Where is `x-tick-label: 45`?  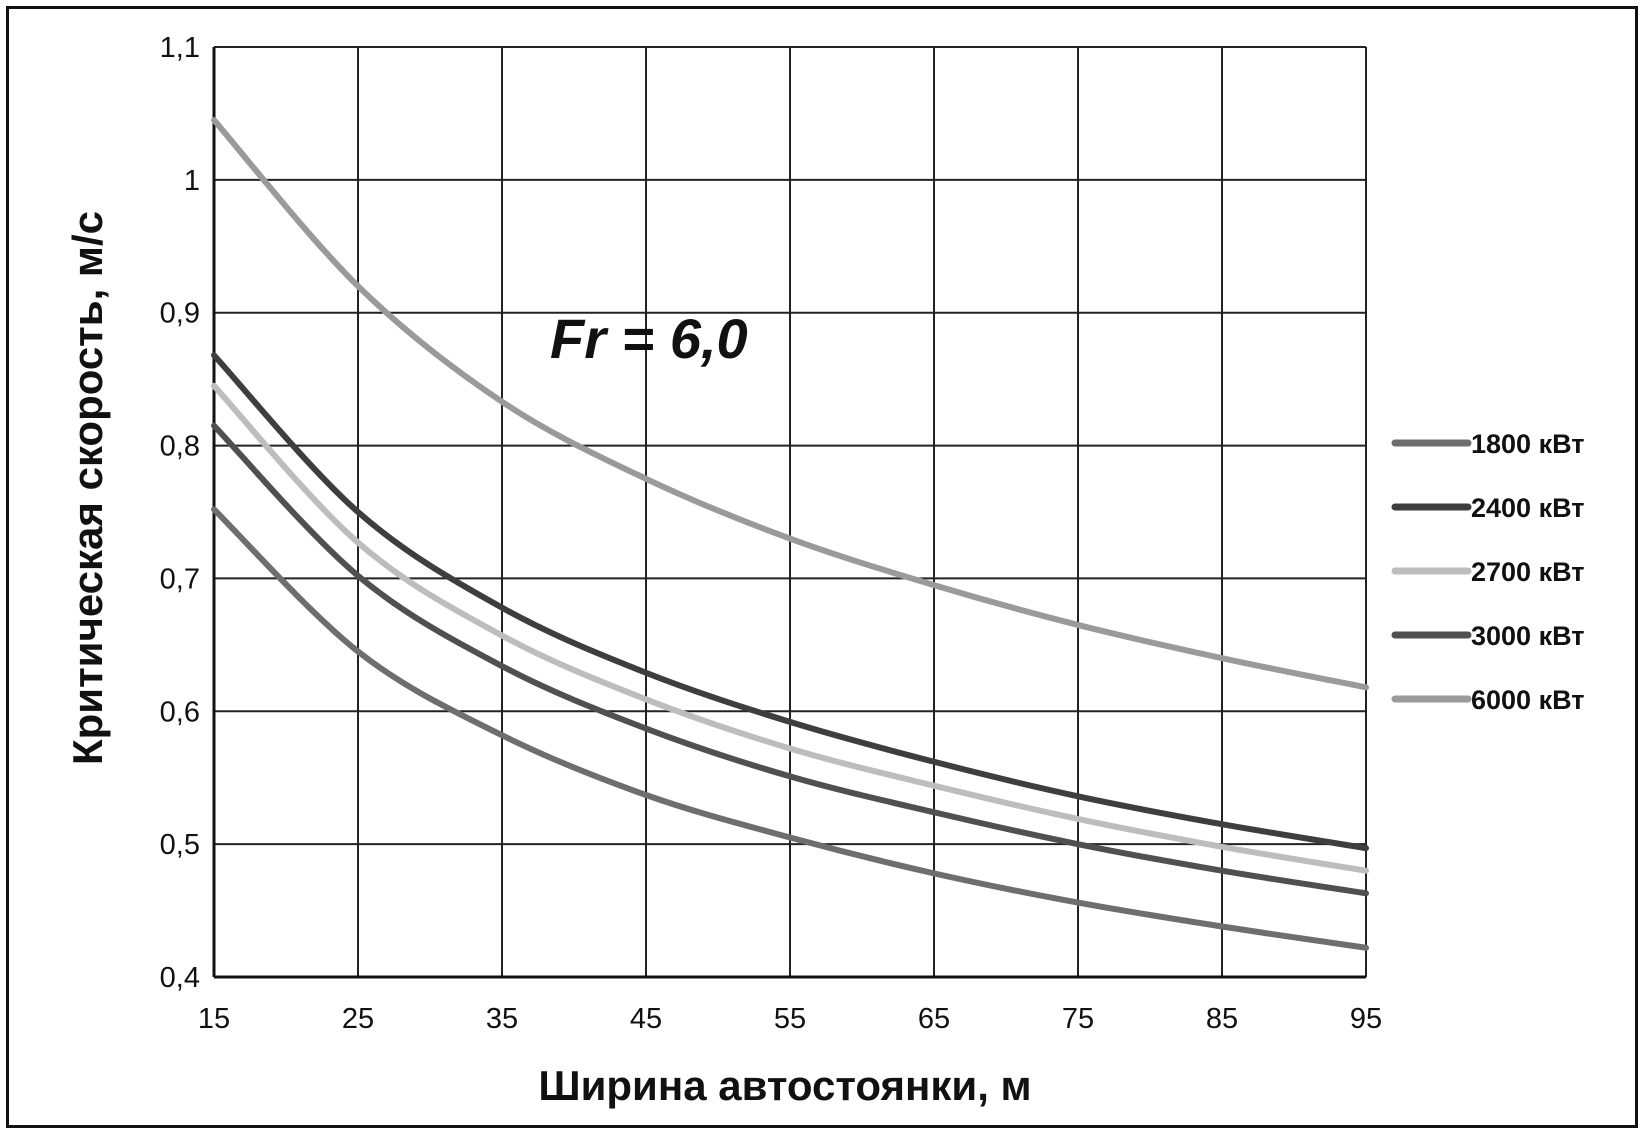
x-tick-label: 45 is located at coordinates (646, 1019).